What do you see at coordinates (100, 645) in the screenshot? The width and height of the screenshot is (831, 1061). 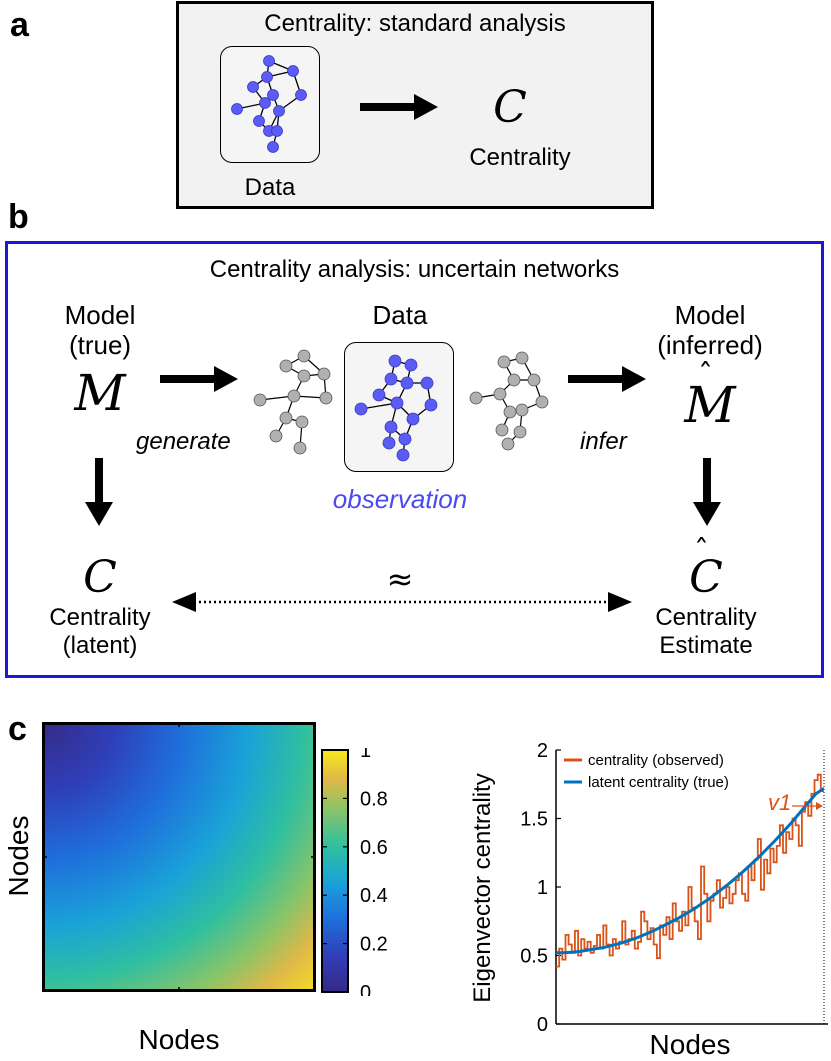 I see `latent-line2: (latent)` at bounding box center [100, 645].